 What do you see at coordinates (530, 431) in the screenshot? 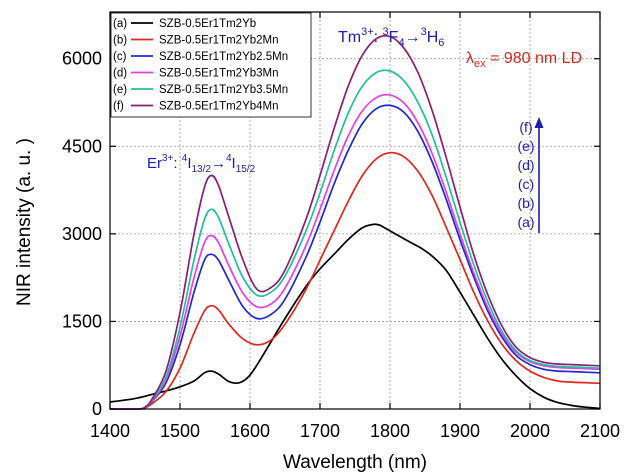
I see `x-tick-label: 2000` at bounding box center [530, 431].